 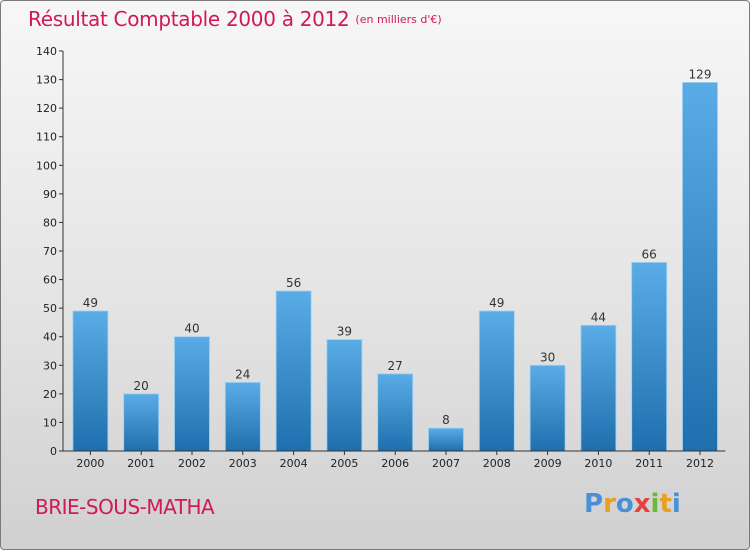 What do you see at coordinates (50, 222) in the screenshot?
I see `y-tick-label: 80` at bounding box center [50, 222].